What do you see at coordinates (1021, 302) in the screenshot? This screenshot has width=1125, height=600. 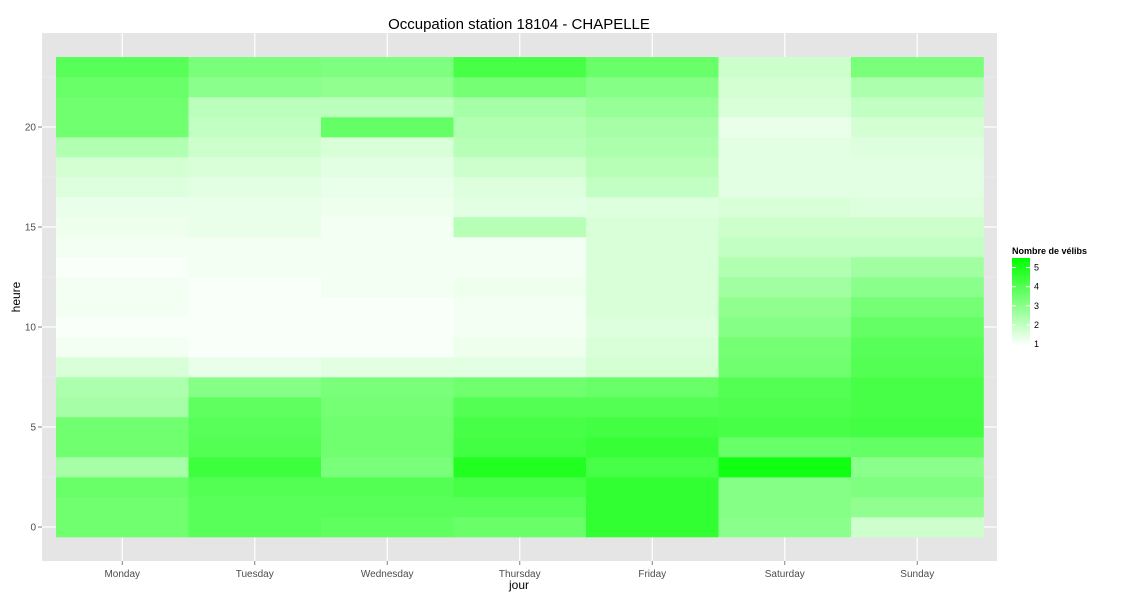 I see `legend-colorbar` at bounding box center [1021, 302].